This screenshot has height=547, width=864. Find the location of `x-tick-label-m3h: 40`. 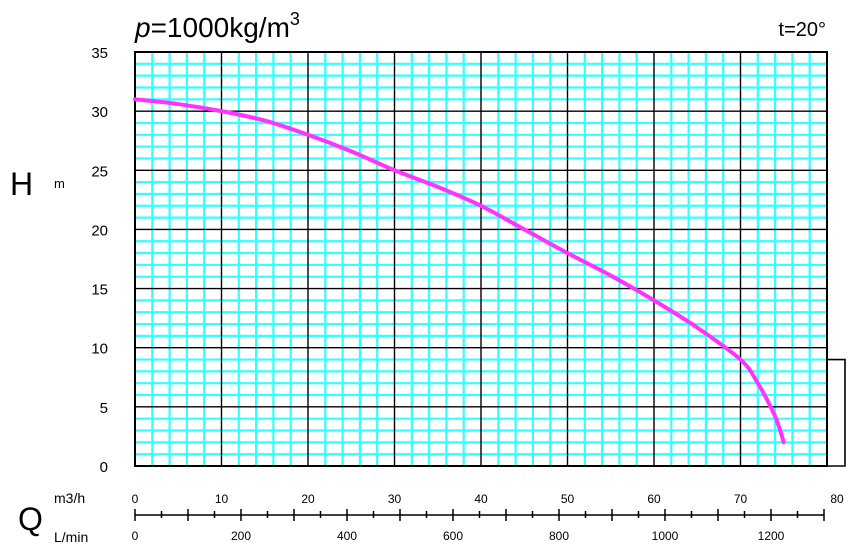

x-tick-label-m3h: 40 is located at coordinates (481, 499).